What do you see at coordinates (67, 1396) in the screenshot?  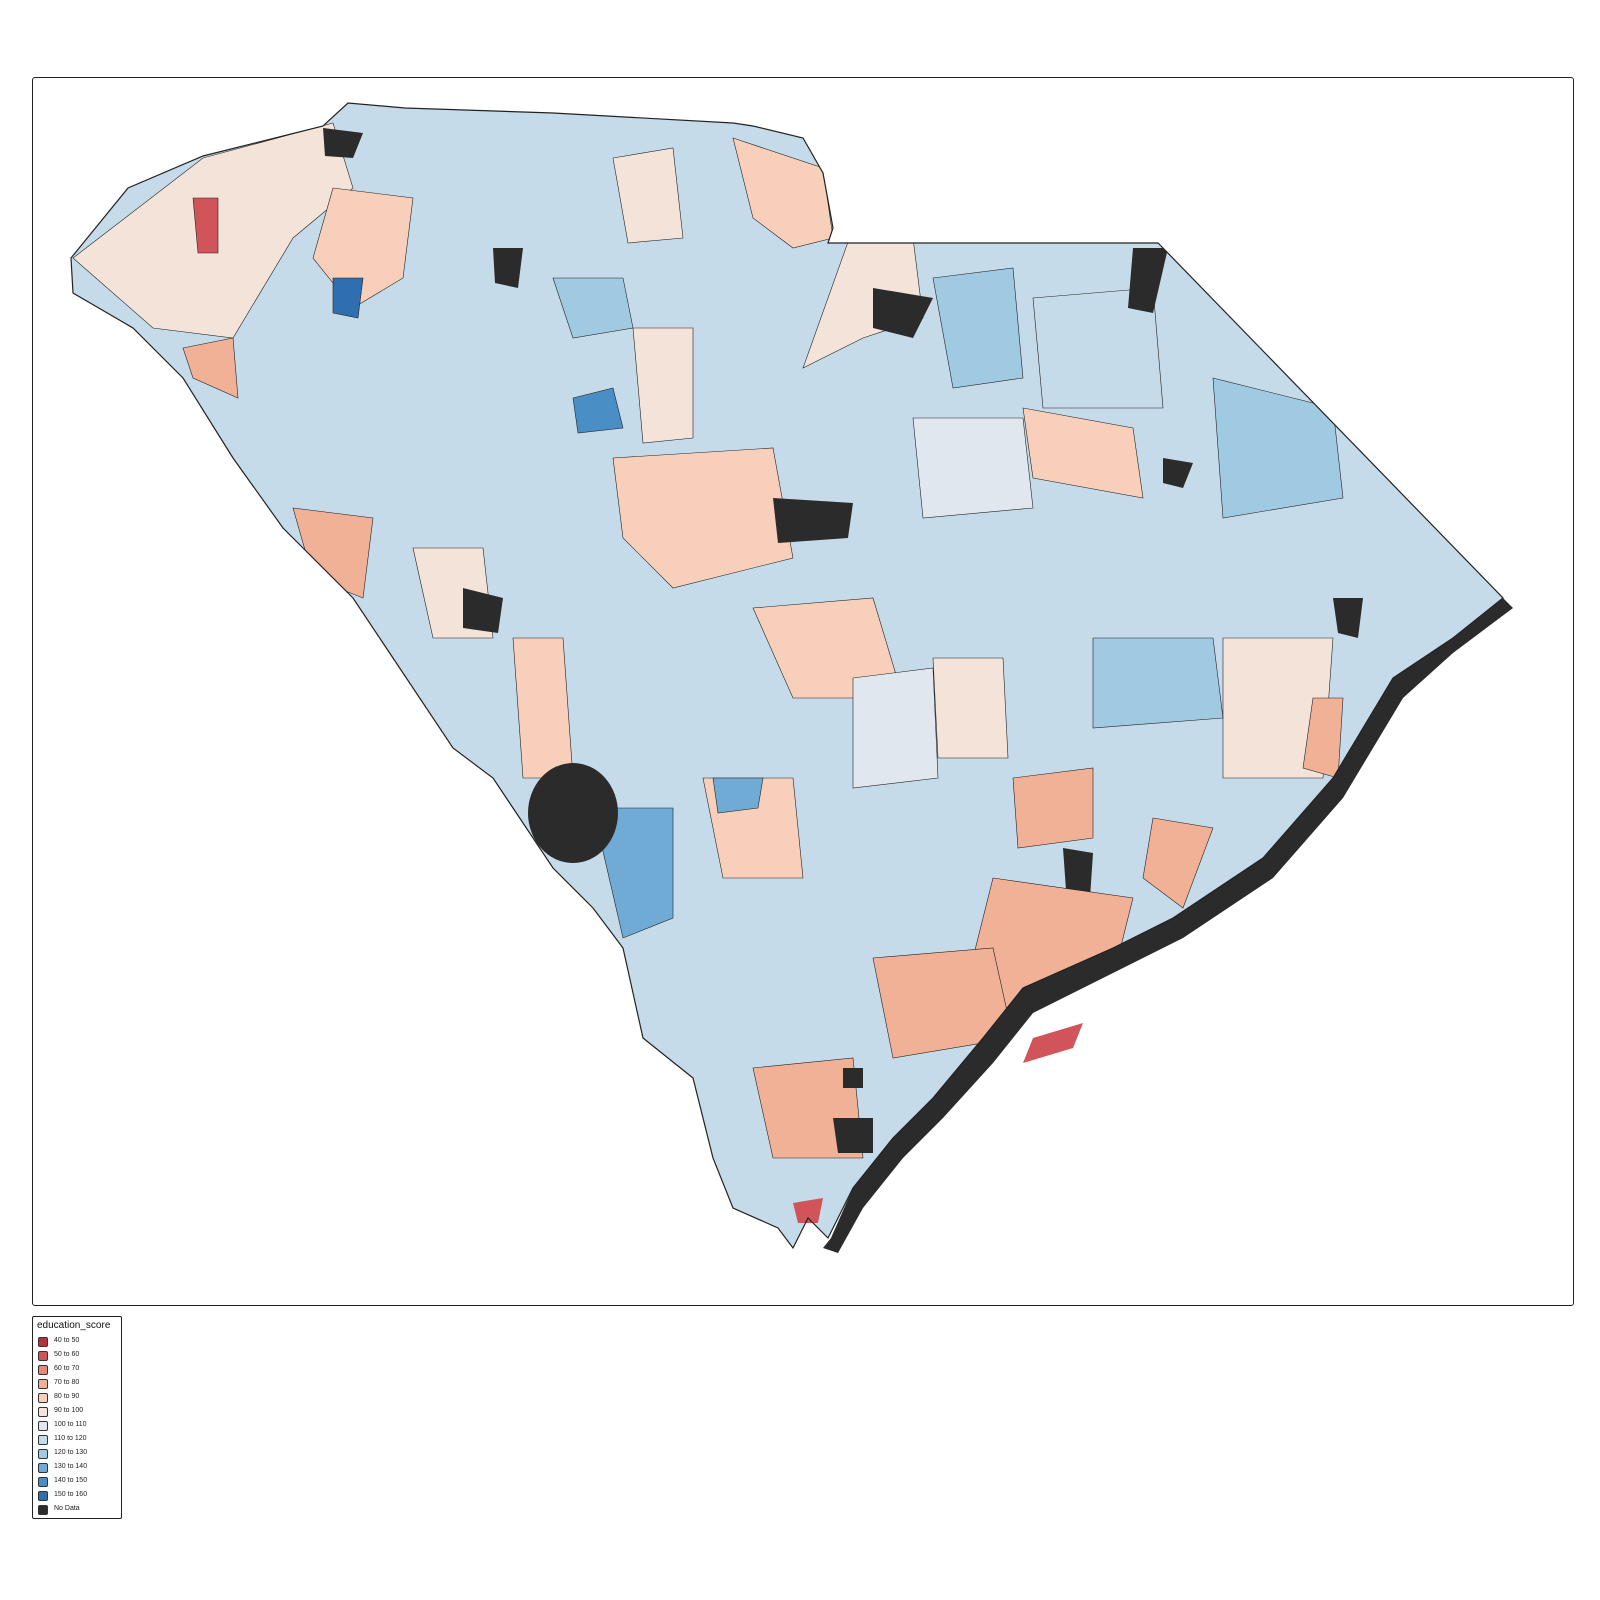 I see `legend-label: 80 to 90` at bounding box center [67, 1396].